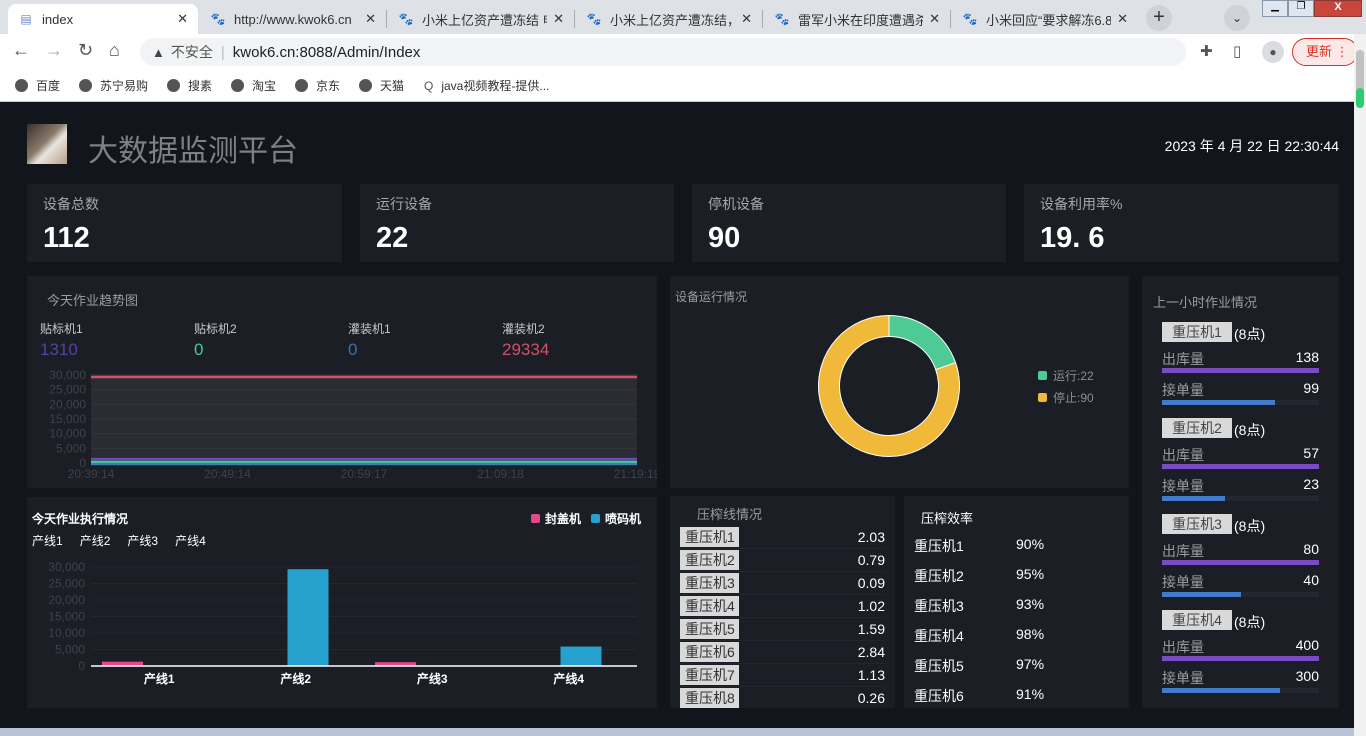 This screenshot has height=736, width=1366. What do you see at coordinates (95, 541) in the screenshot?
I see `tab-line-2: 产线2` at bounding box center [95, 541].